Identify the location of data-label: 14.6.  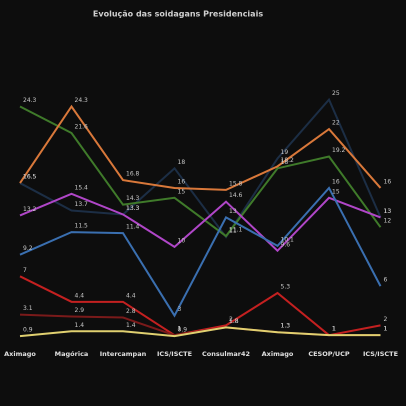
(236, 195).